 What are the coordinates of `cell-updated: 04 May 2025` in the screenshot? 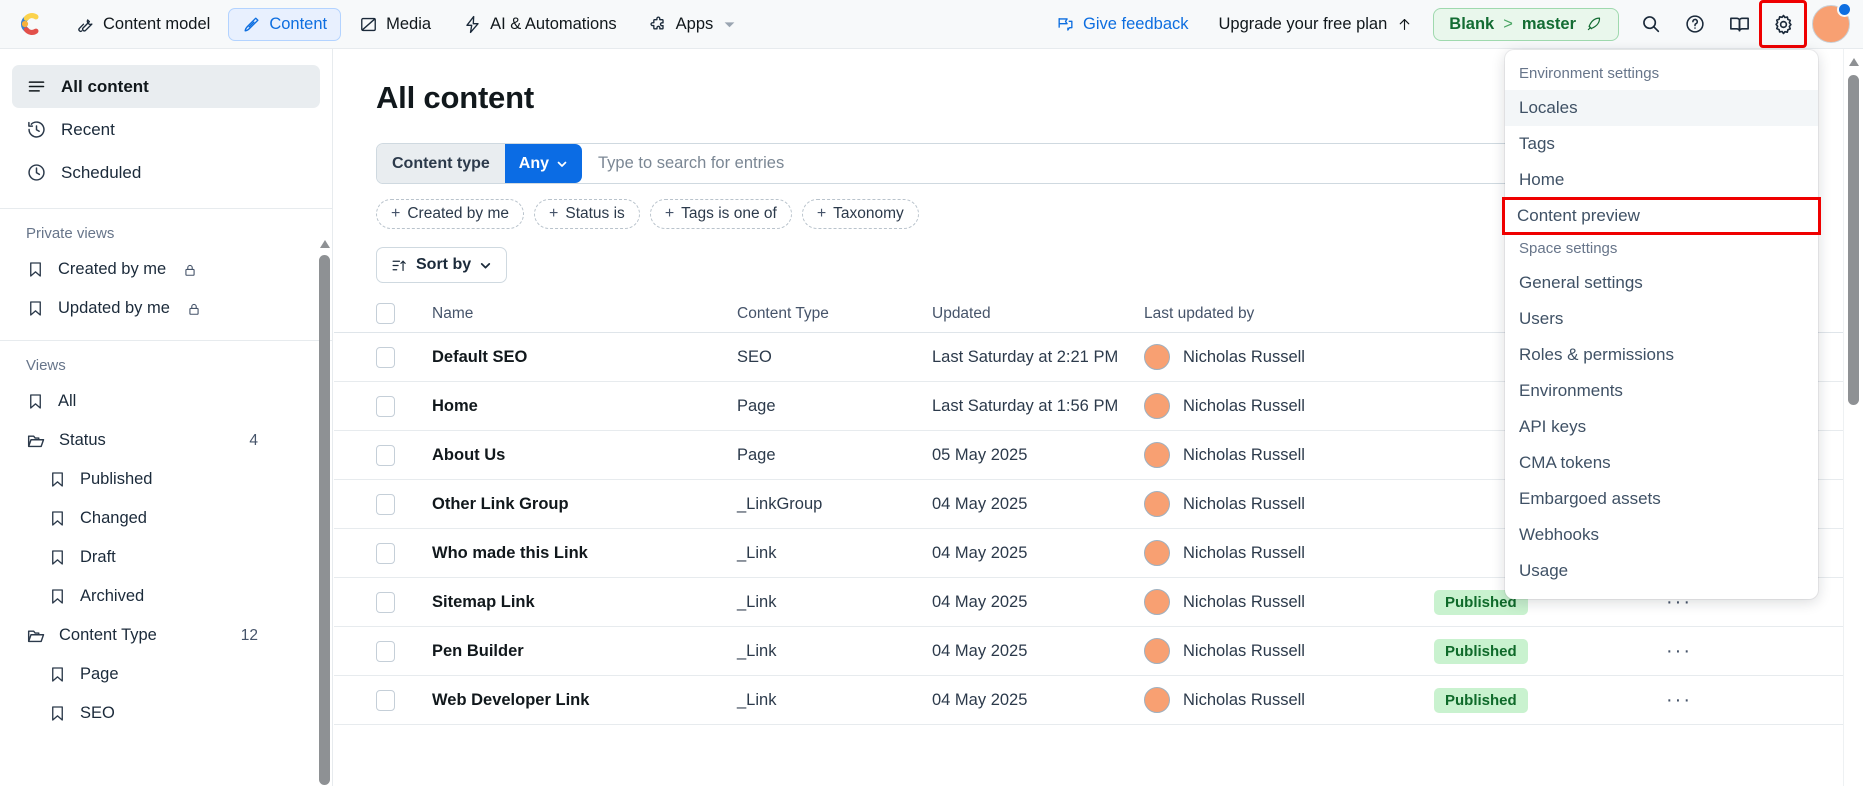 It's located at (980, 601).